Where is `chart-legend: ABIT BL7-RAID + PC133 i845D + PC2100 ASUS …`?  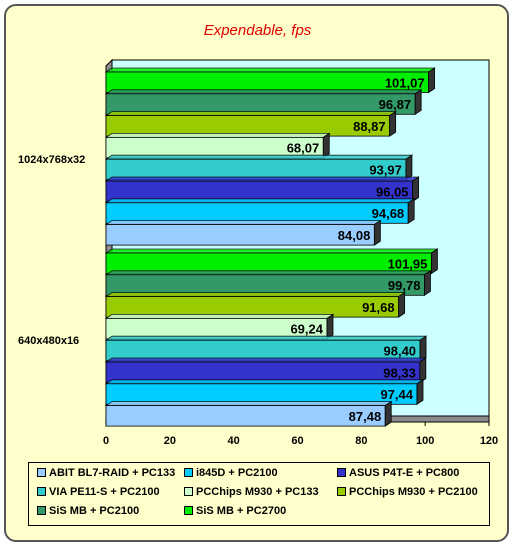 chart-legend: ABIT BL7-RAID + PC133 i845D + PC2100 ASUS … is located at coordinates (259, 494).